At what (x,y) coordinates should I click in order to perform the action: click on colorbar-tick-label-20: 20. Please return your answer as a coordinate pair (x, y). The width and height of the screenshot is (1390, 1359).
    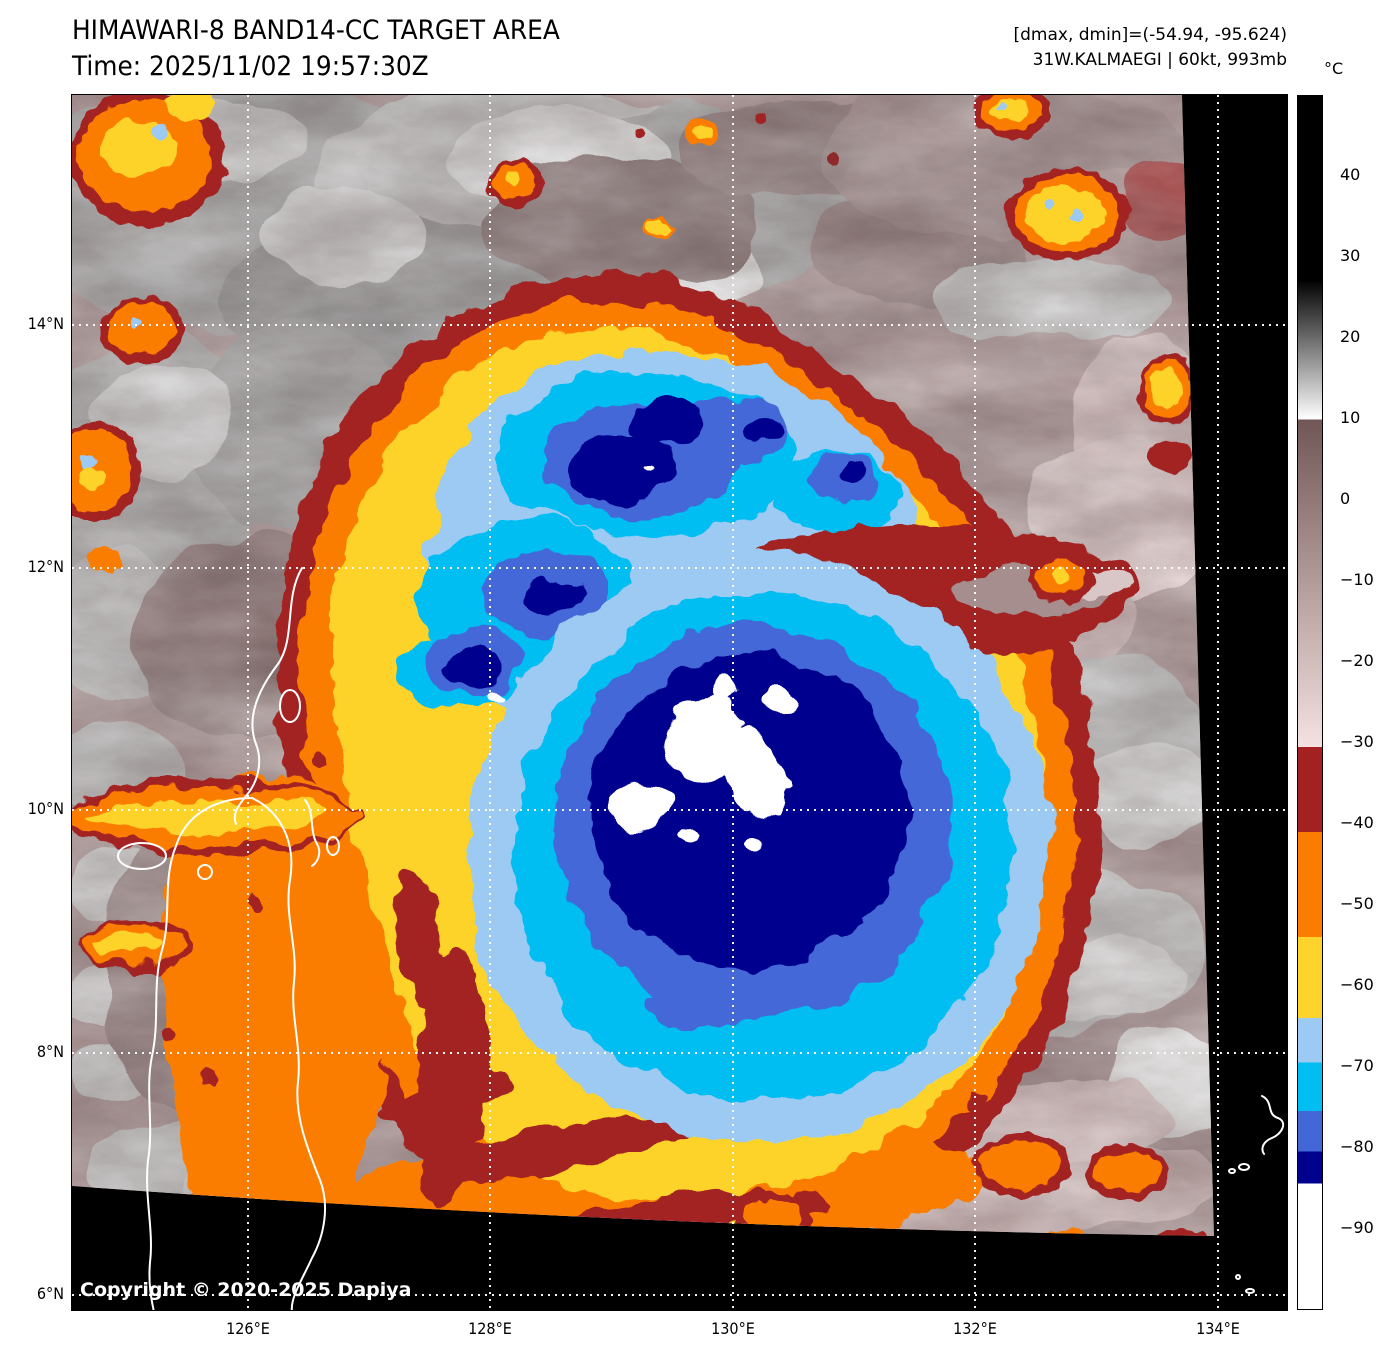
    Looking at the image, I should click on (1350, 336).